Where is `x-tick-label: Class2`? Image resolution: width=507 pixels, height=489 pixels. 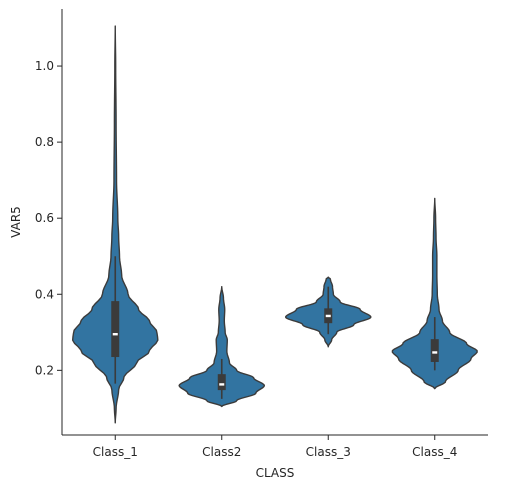
x-tick-label: Class2 is located at coordinates (221, 452).